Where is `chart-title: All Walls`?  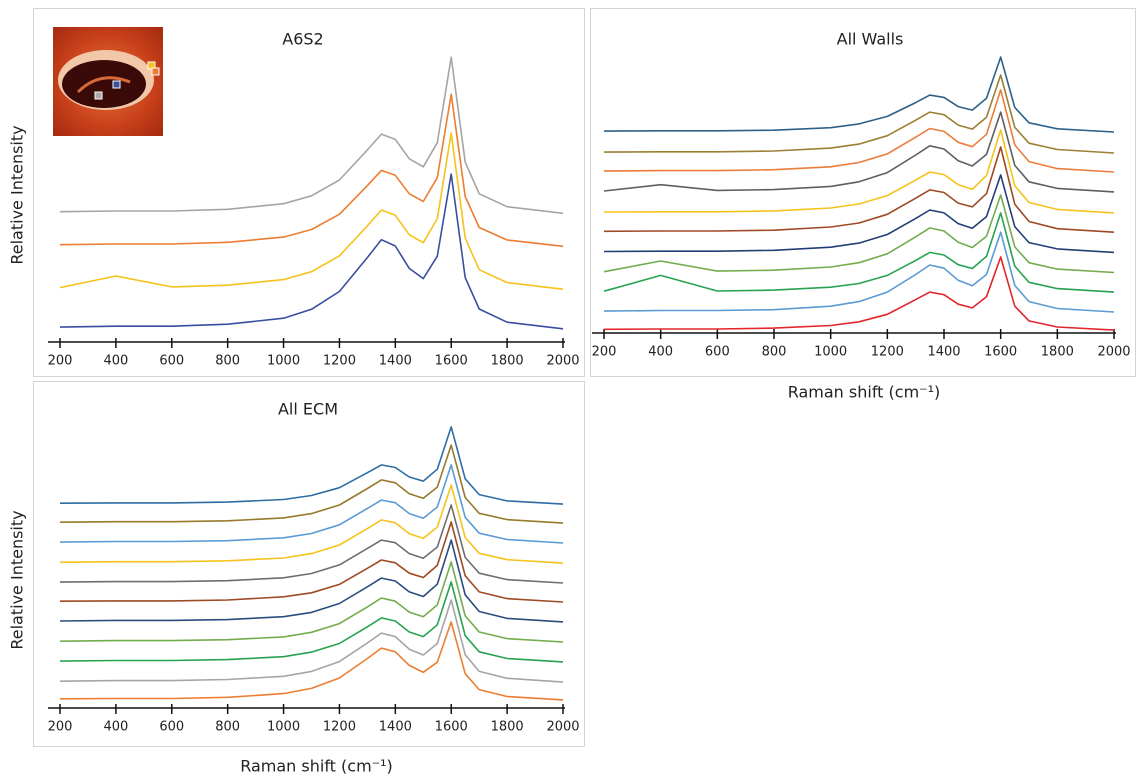 chart-title: All Walls is located at coordinates (870, 39).